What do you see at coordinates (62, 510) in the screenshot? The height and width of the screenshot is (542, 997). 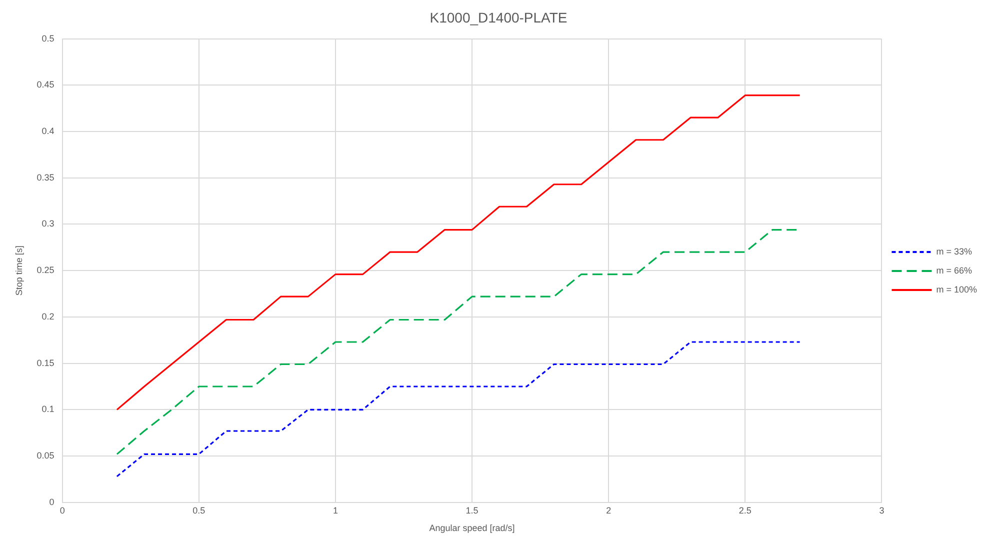 I see `x-tick-label: 0` at bounding box center [62, 510].